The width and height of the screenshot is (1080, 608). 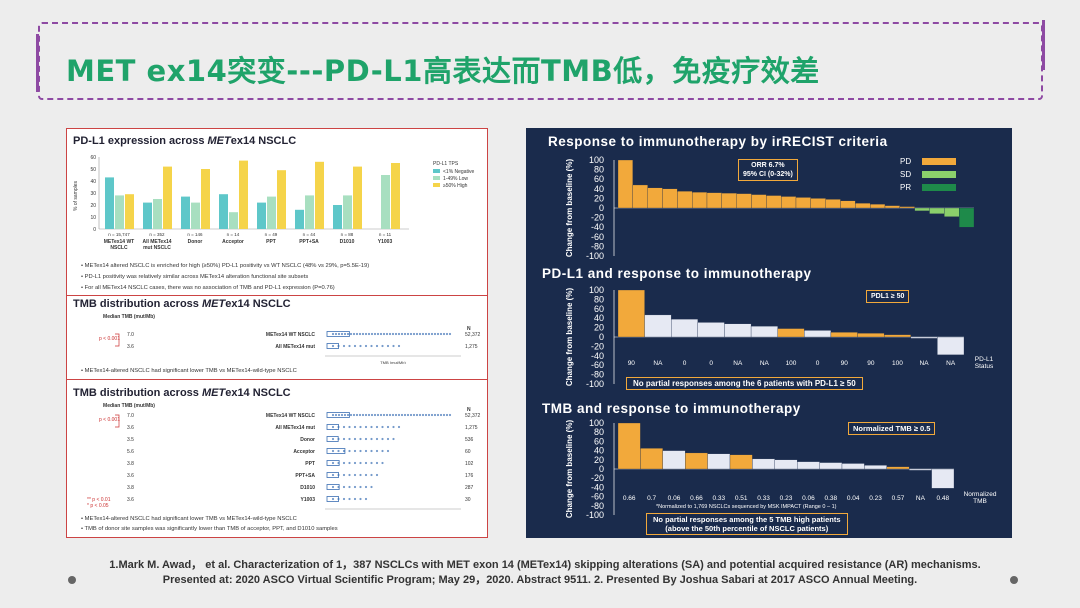 What do you see at coordinates (157, 234) in the screenshot?
I see `n-label: n = 352` at bounding box center [157, 234].